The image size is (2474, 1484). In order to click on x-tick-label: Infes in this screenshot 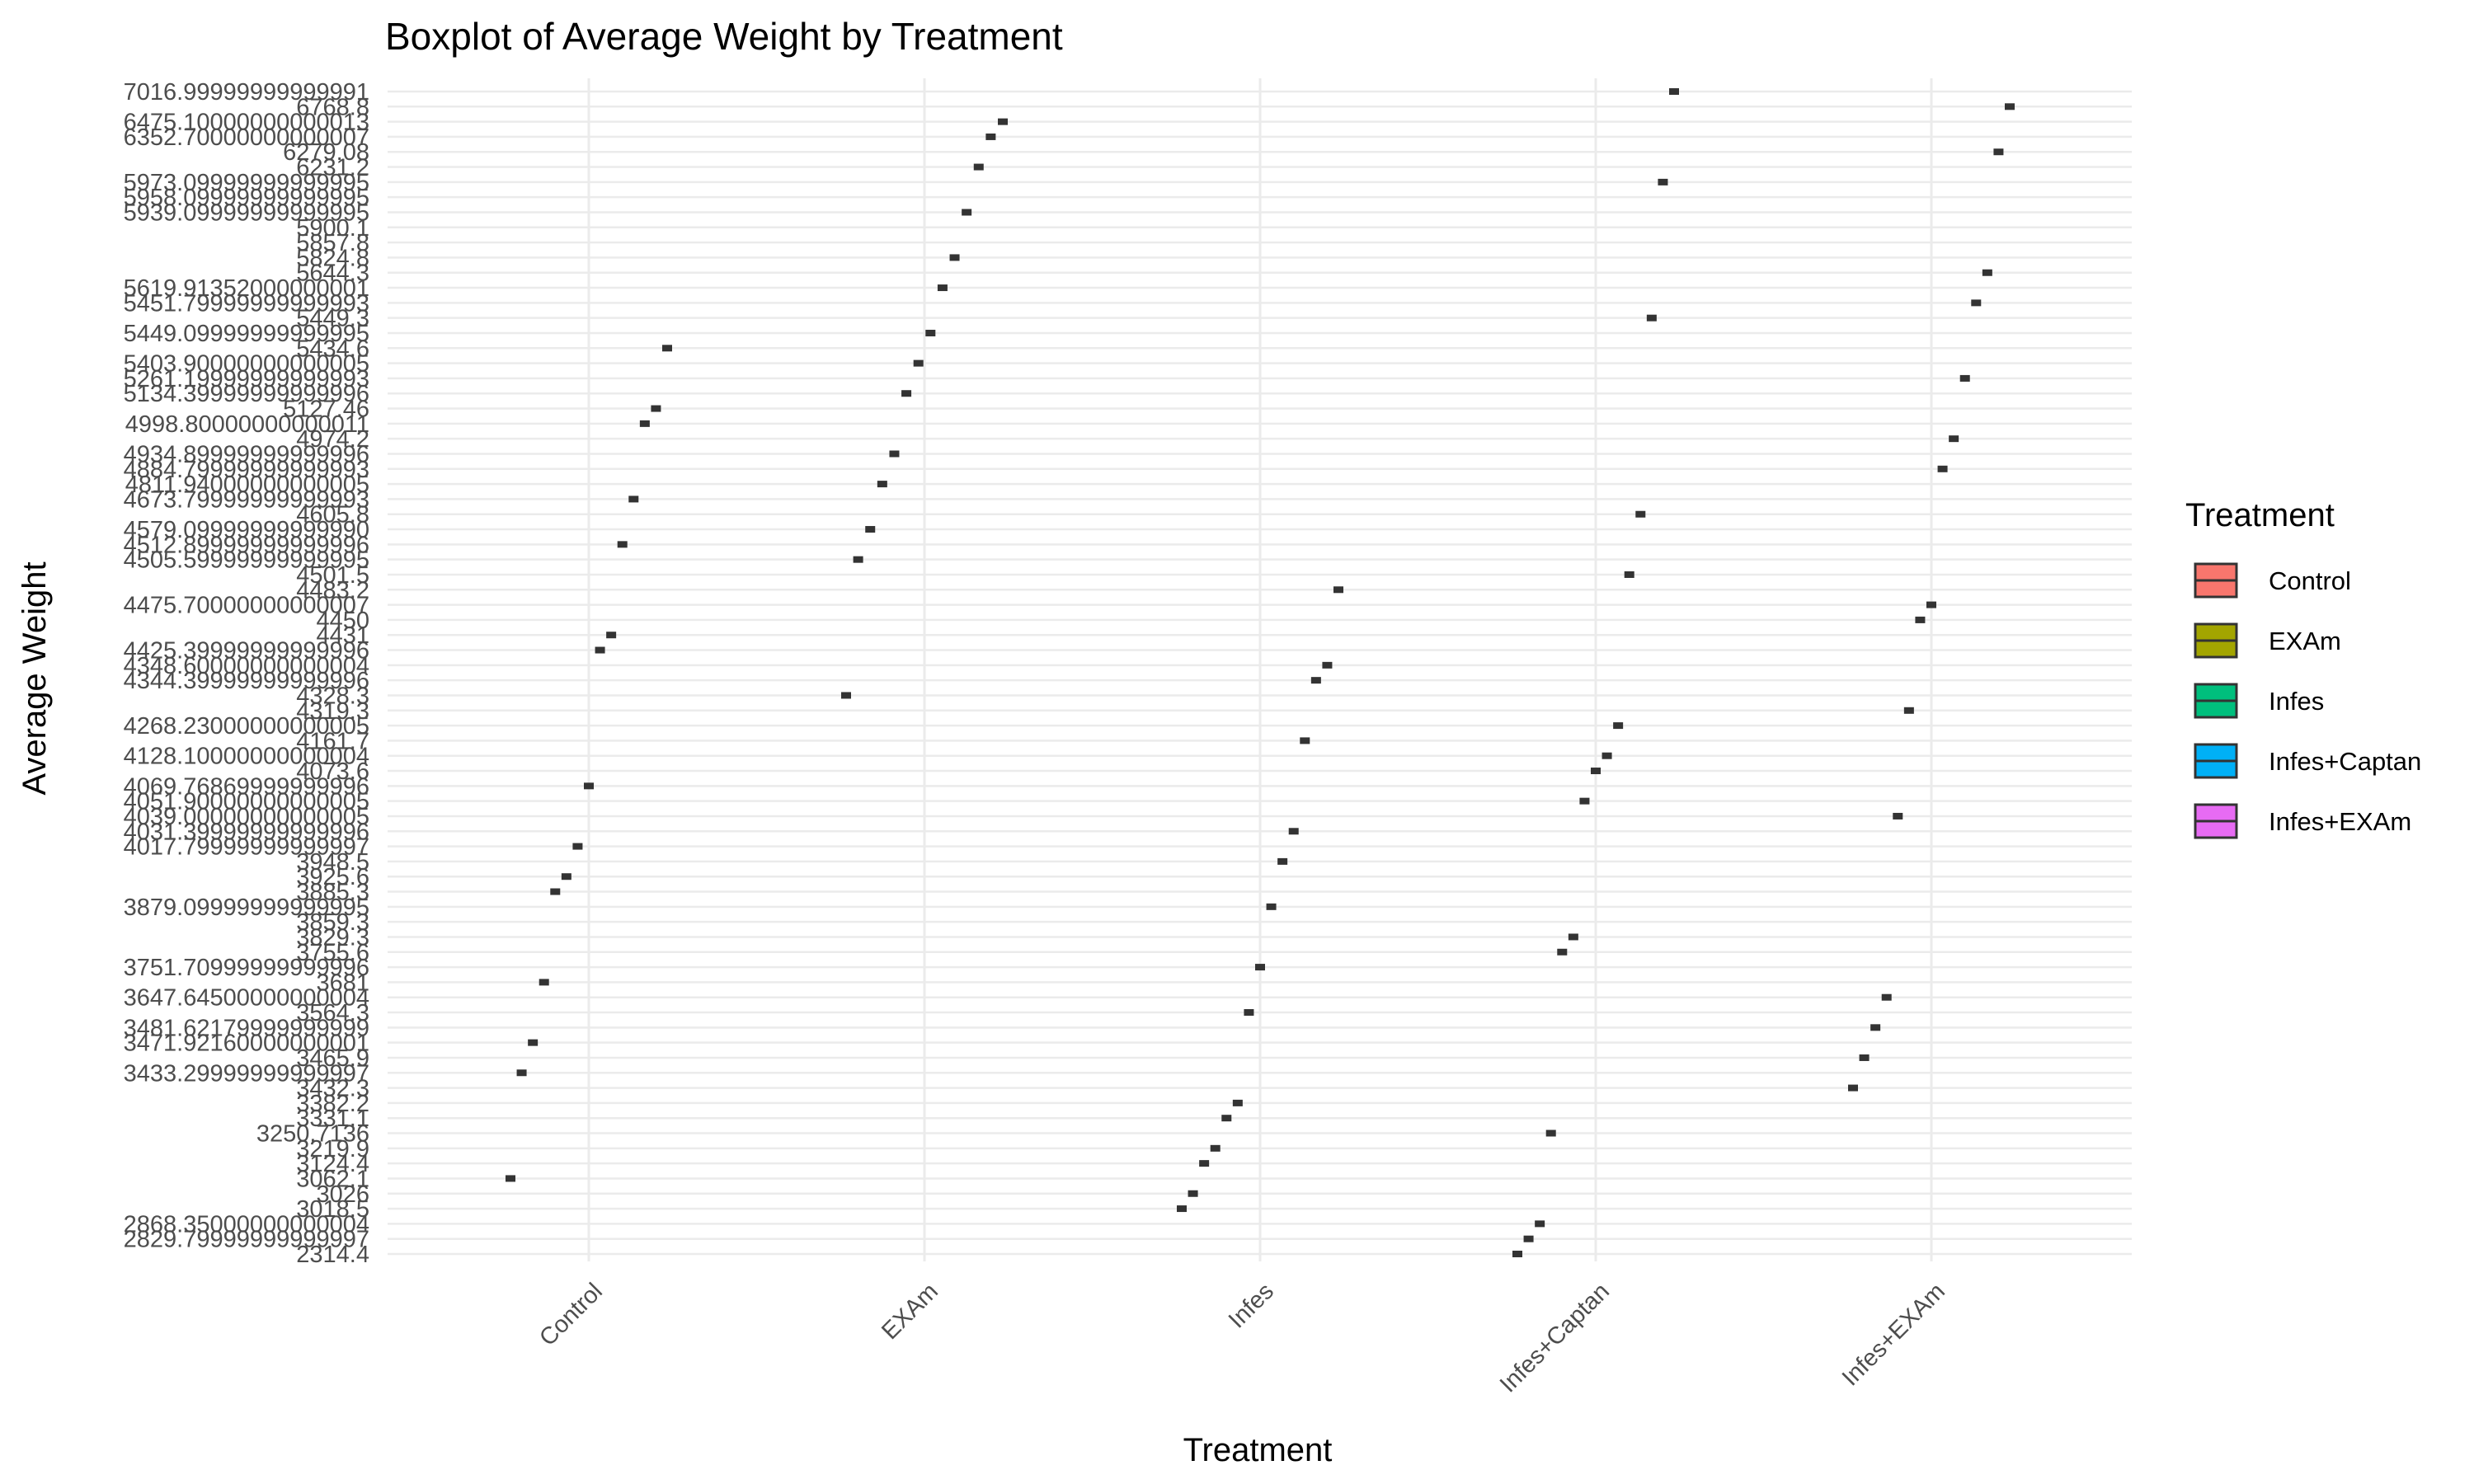, I will do `click(1251, 1305)`.